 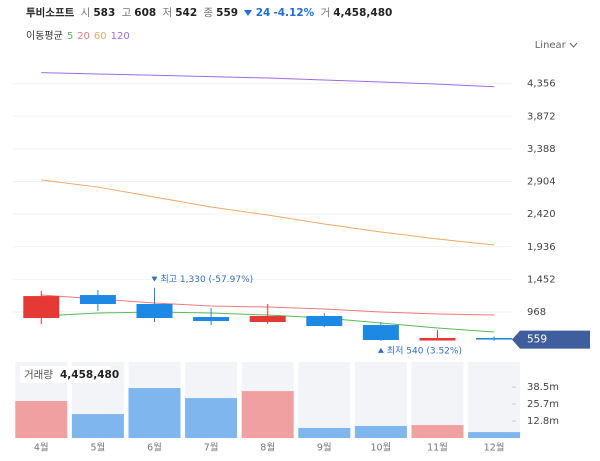 What do you see at coordinates (41, 448) in the screenshot?
I see `x-tick-label: 4월` at bounding box center [41, 448].